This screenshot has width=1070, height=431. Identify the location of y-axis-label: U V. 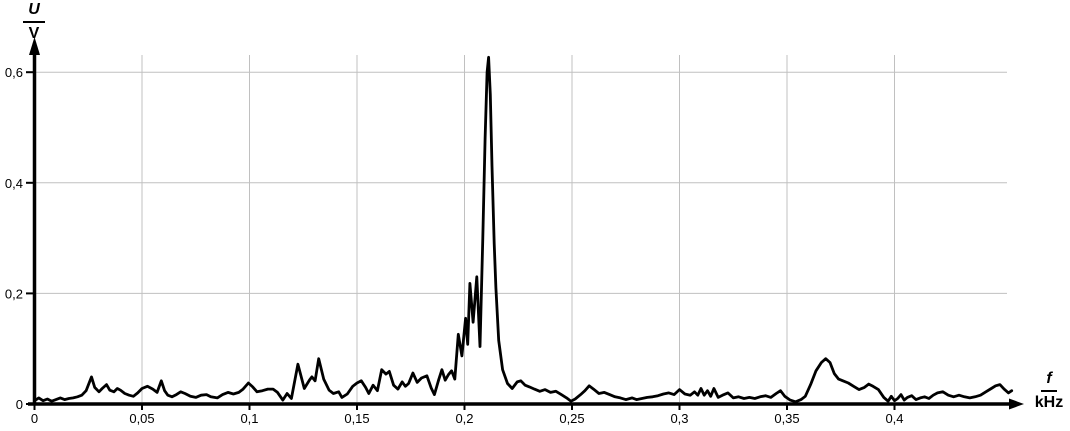
(34, 22).